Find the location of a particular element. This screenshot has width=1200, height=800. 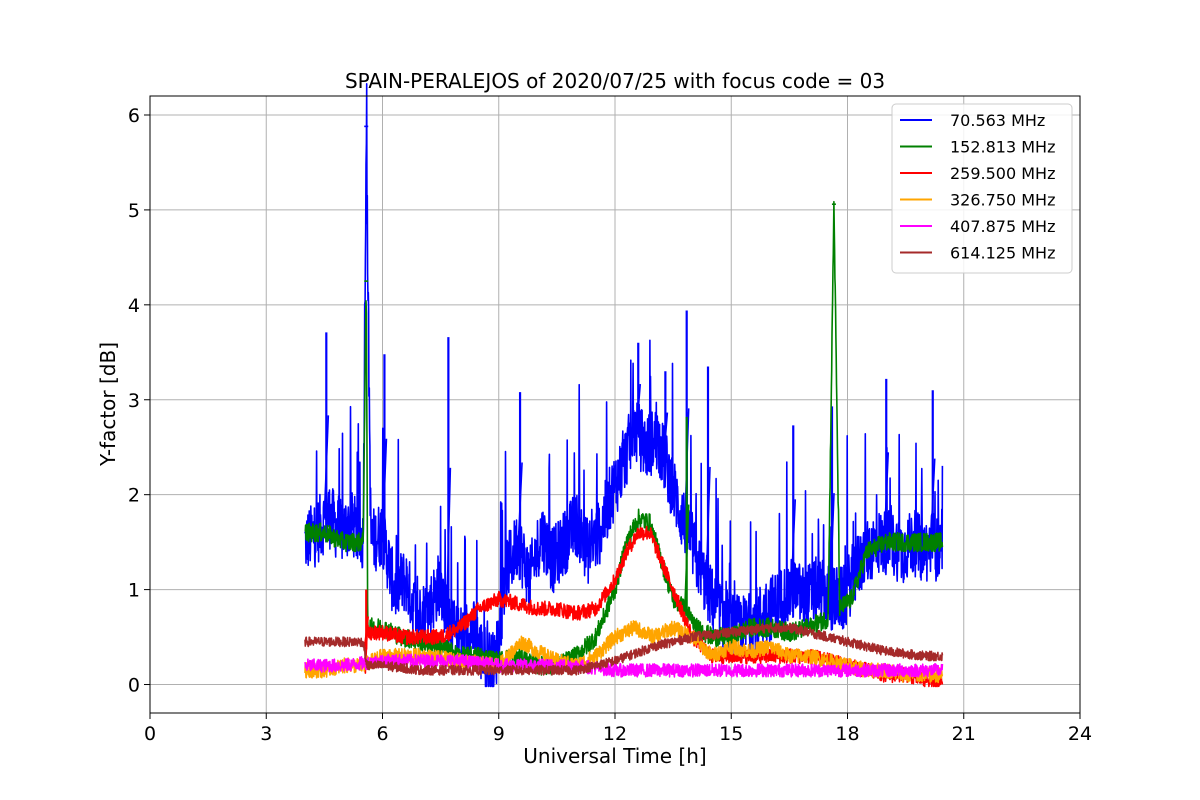

x-tick-label: 21 is located at coordinates (964, 734).